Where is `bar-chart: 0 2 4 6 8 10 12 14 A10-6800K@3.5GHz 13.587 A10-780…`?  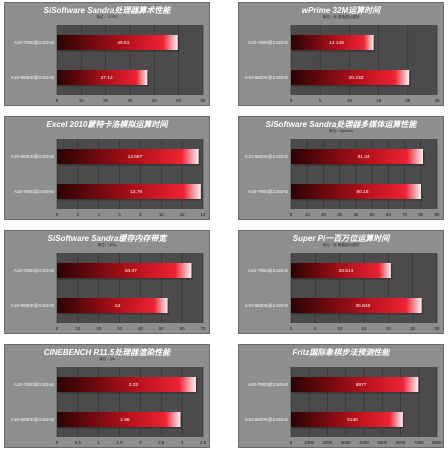 bar-chart: 0 2 4 6 8 10 12 14 A10-6800K@3.5GHz 13.587 A10-780… is located at coordinates (108, 178).